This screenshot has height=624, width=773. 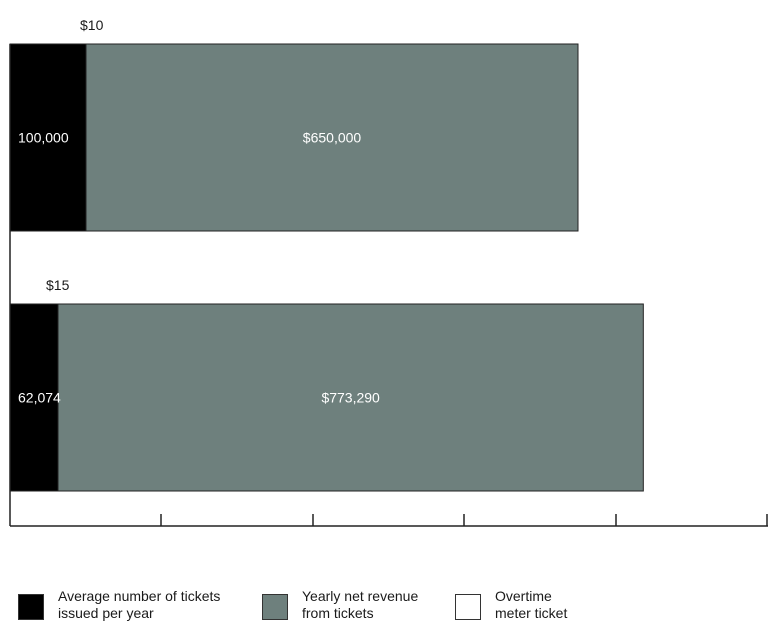 What do you see at coordinates (39, 398) in the screenshot?
I see `data-label-tickets: 62,074` at bounding box center [39, 398].